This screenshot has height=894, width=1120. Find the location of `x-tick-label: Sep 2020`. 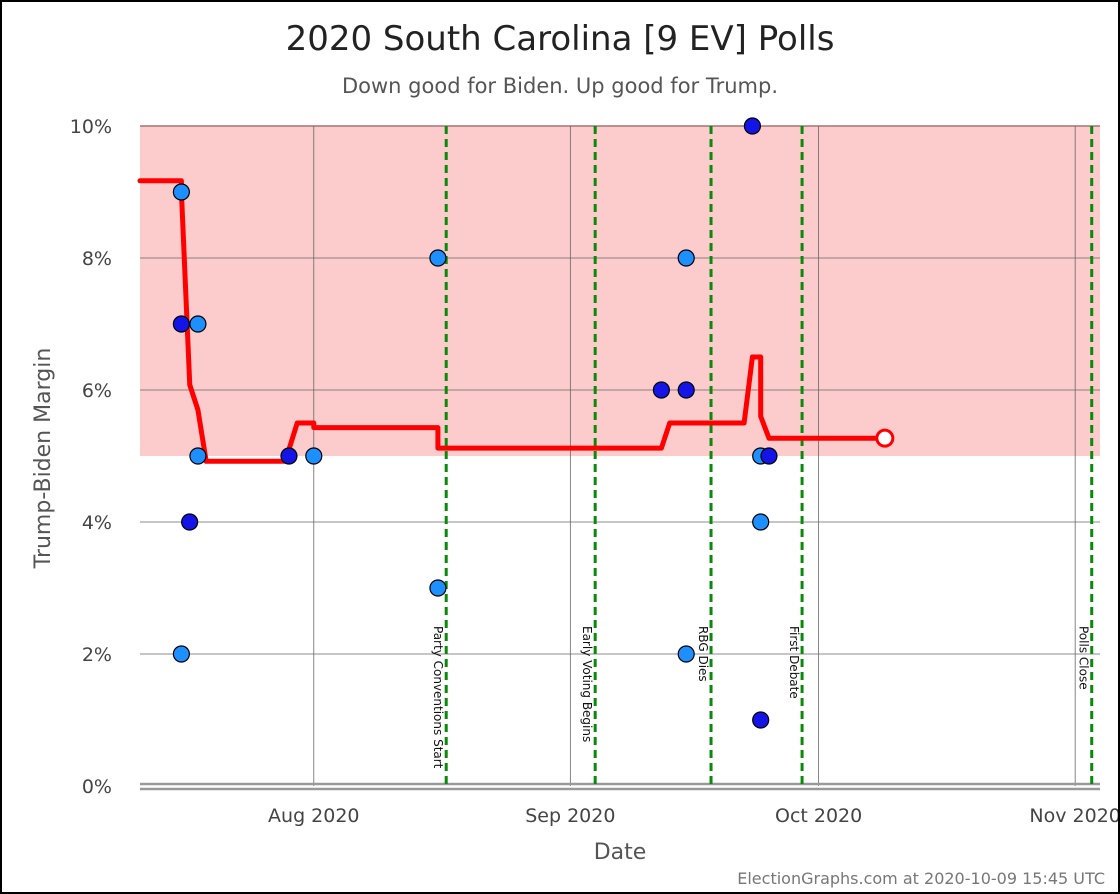

x-tick-label: Sep 2020 is located at coordinates (570, 816).